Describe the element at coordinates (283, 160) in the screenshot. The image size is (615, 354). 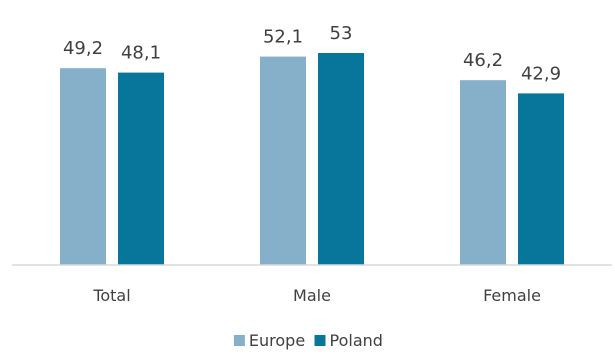
I see `bar-male-europe` at that location.